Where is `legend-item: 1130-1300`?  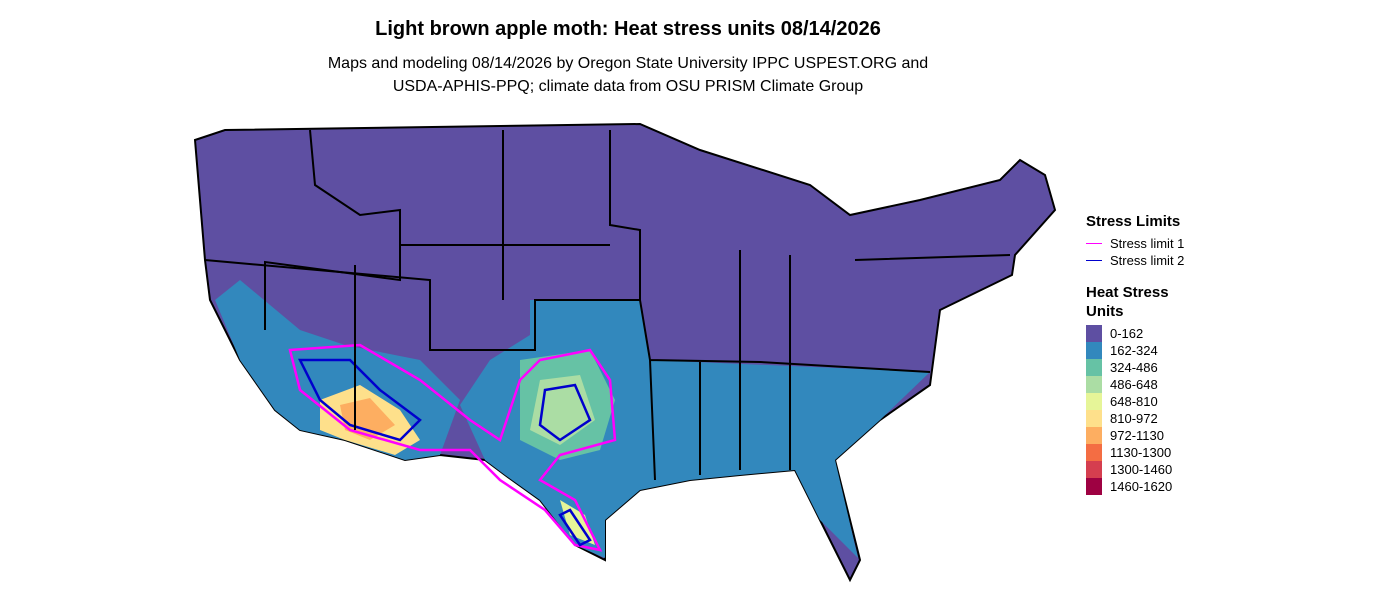
legend-item: 1130-1300 is located at coordinates (1141, 452).